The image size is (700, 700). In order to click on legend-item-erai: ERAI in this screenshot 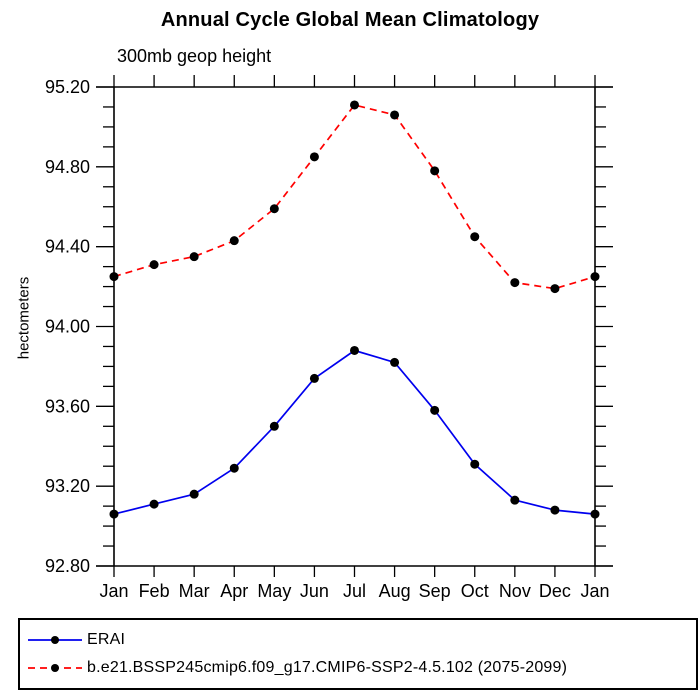, I will do `click(361, 640)`.